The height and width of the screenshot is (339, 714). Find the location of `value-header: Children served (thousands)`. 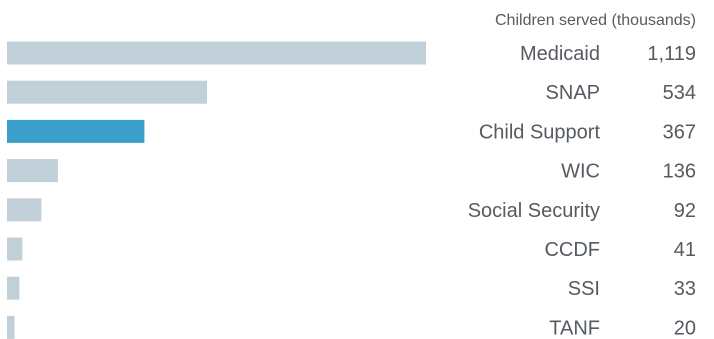

value-header: Children served (thousands) is located at coordinates (595, 20).